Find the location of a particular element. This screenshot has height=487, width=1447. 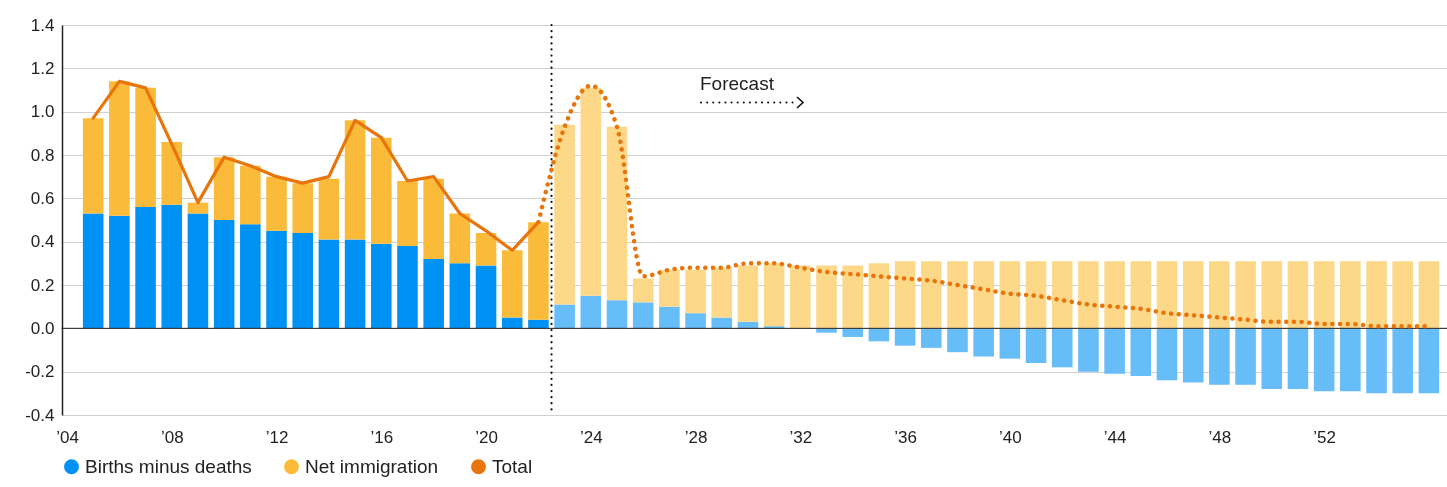

x-tick-label: ’20 is located at coordinates (486, 437).